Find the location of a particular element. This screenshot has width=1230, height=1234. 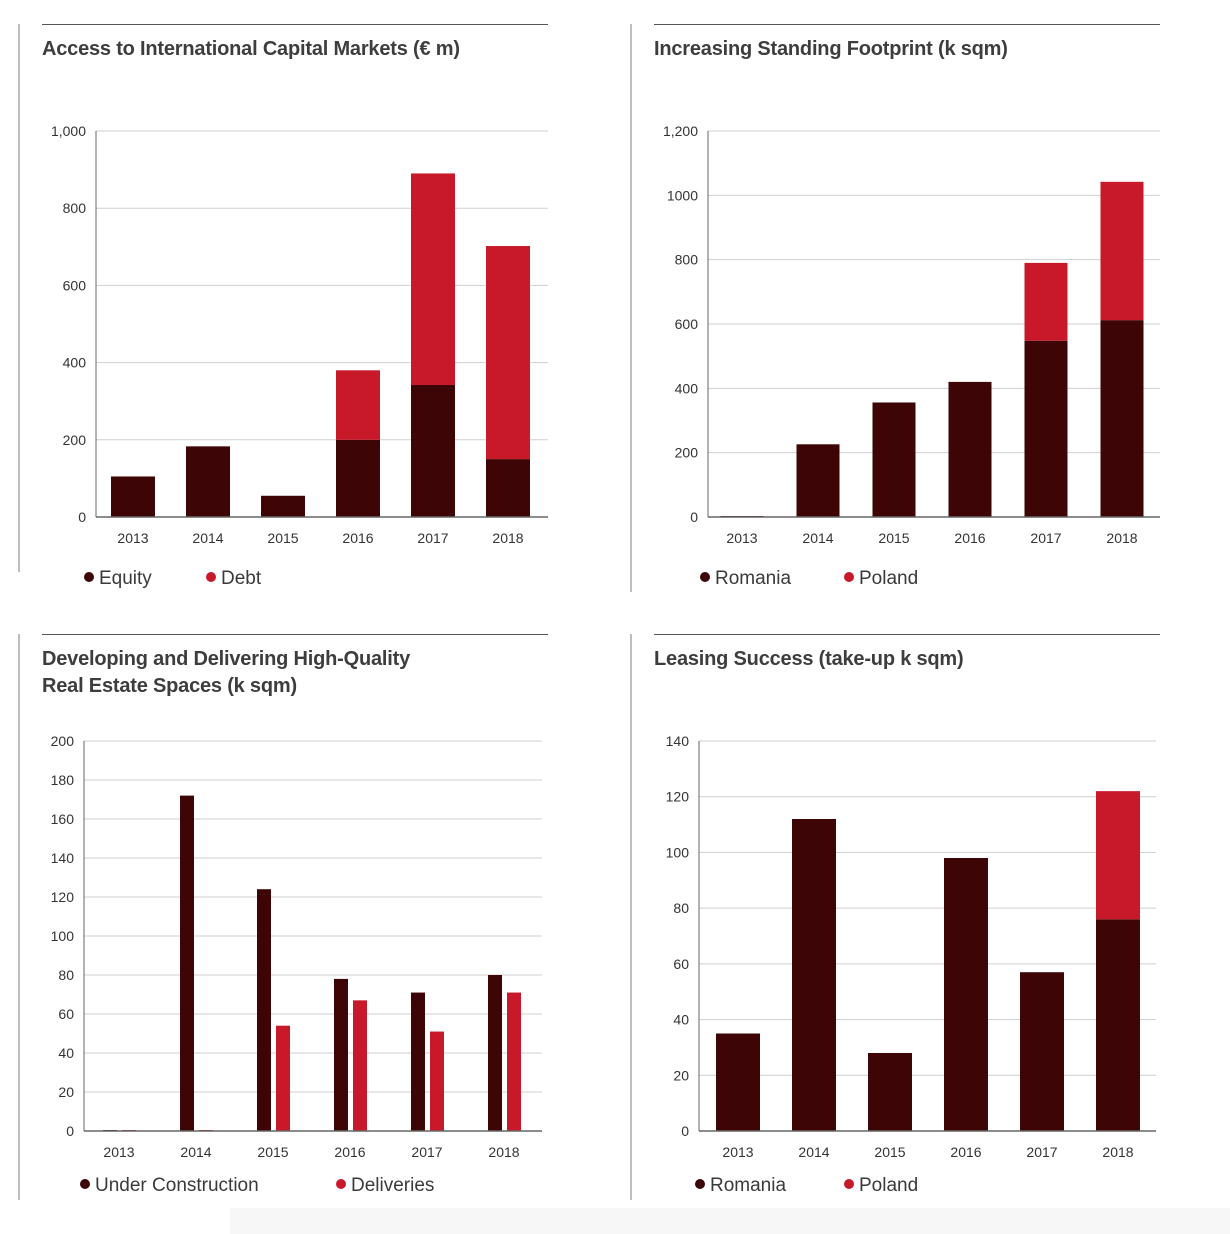

bar-under-construction-2017 is located at coordinates (418, 1061).